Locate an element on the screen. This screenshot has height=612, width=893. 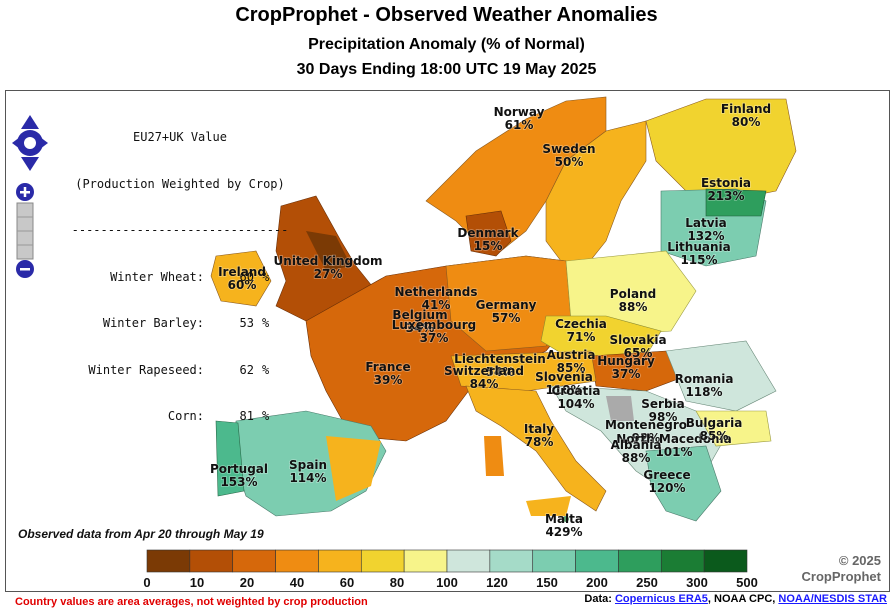
pan-up-icon is located at coordinates (30, 122).